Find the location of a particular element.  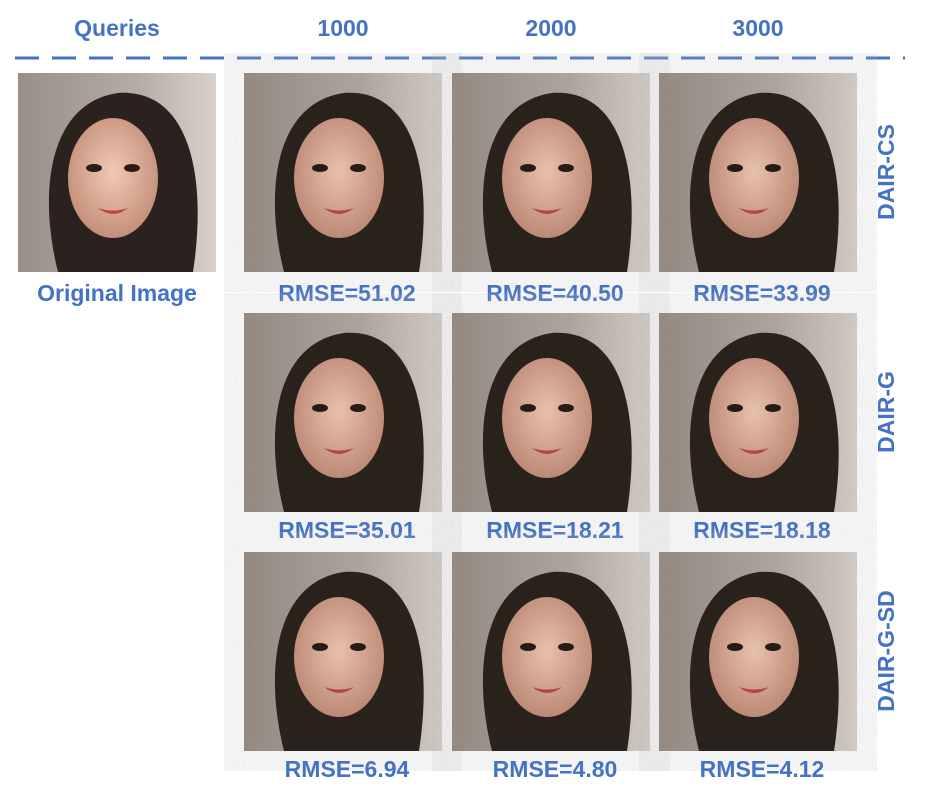

rmse-caption: RMSE=18.21 is located at coordinates (555, 530).